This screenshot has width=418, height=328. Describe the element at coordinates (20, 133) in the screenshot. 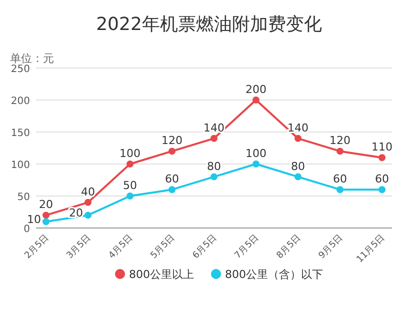

I see `y-tick-label: 150` at that location.